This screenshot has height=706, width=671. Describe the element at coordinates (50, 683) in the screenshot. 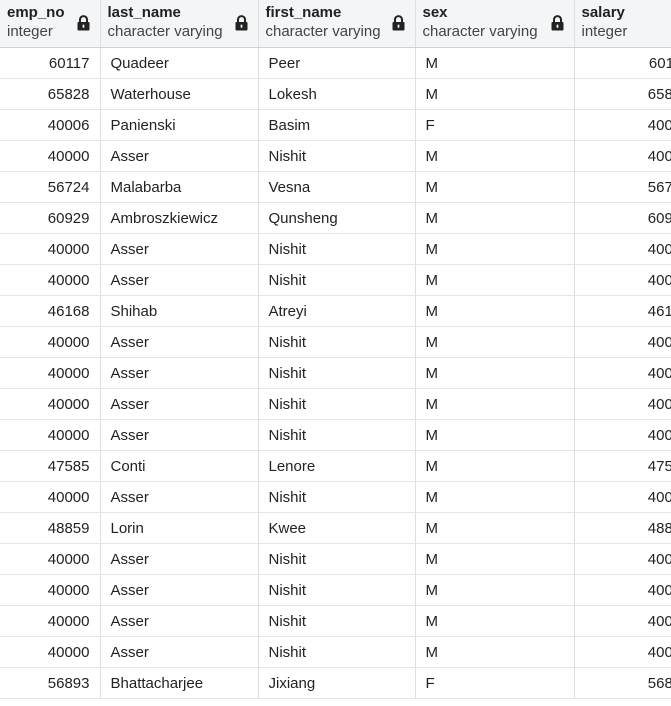

I see `cell-emp-no: 56893` at that location.